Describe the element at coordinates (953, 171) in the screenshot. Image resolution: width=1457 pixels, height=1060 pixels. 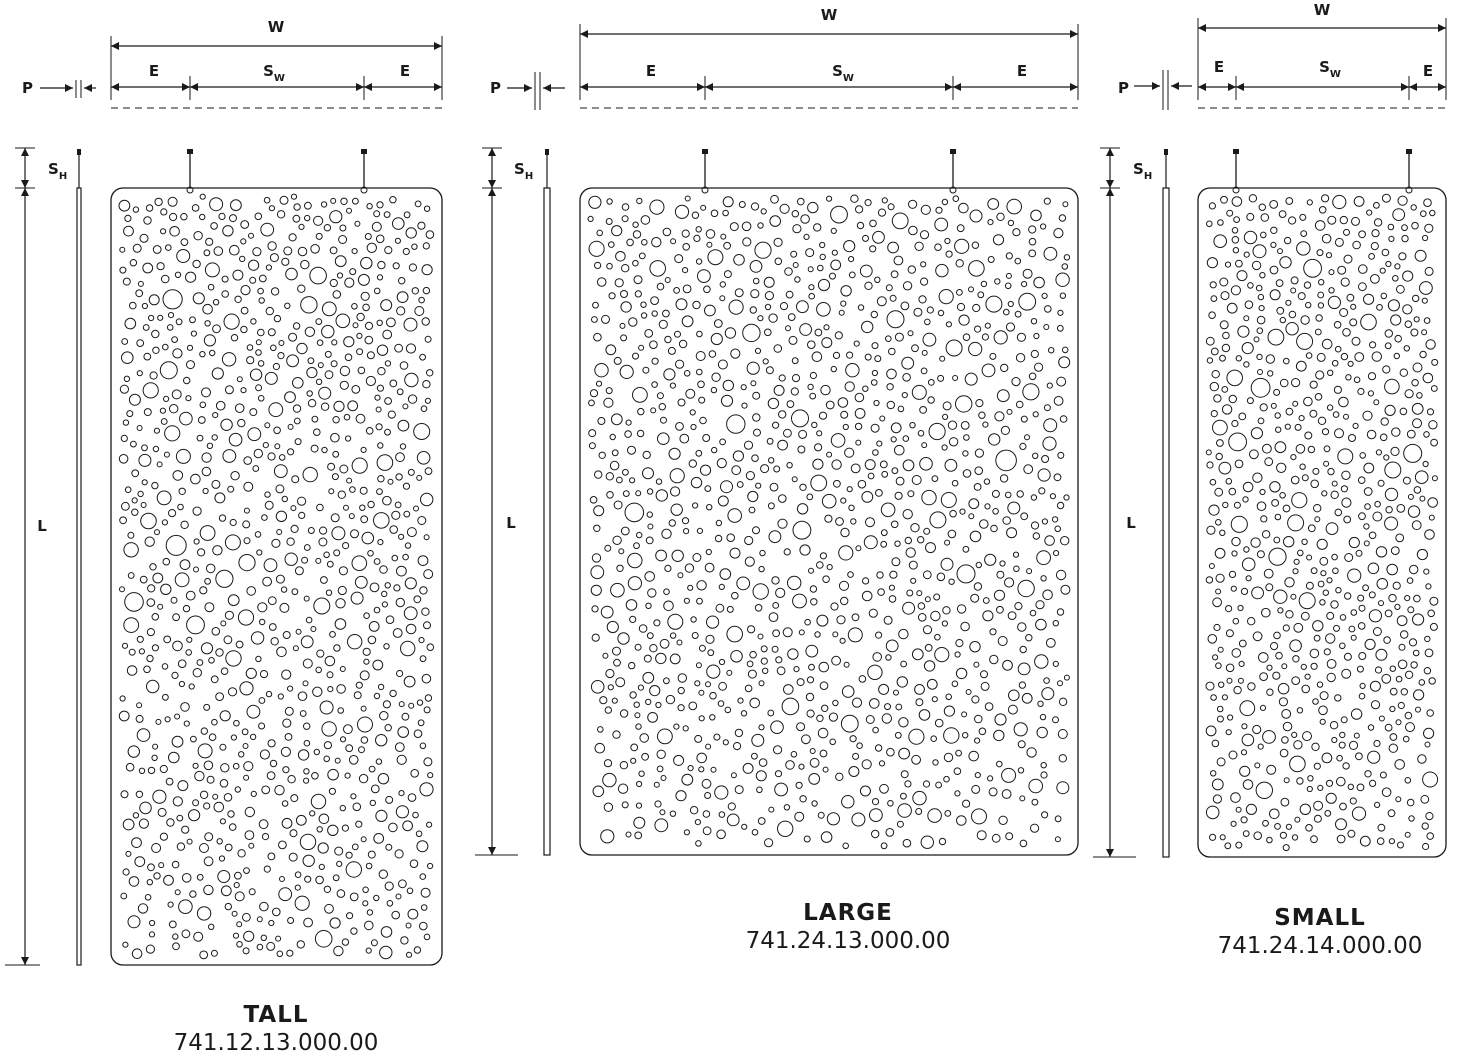
I see `large-hanger-right` at that location.